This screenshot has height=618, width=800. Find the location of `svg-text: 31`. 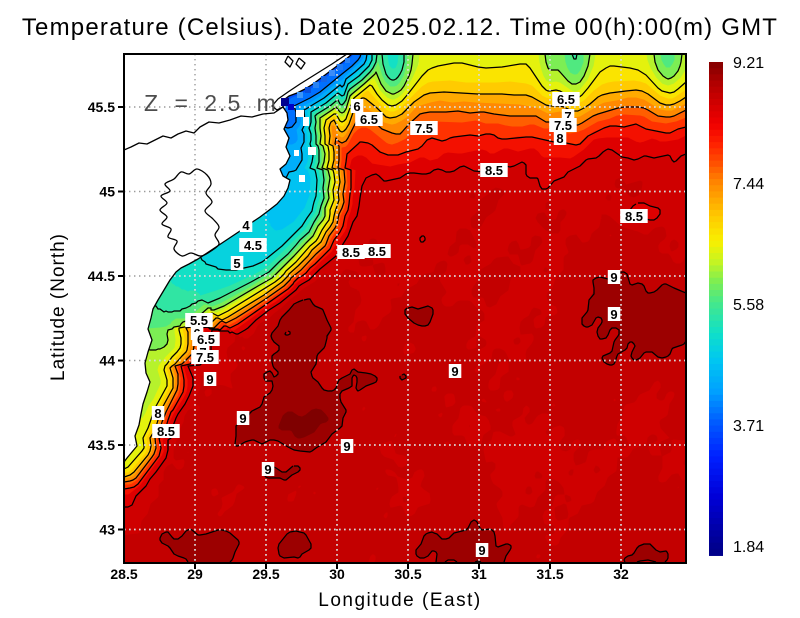

svg-text: 31 is located at coordinates (479, 574).